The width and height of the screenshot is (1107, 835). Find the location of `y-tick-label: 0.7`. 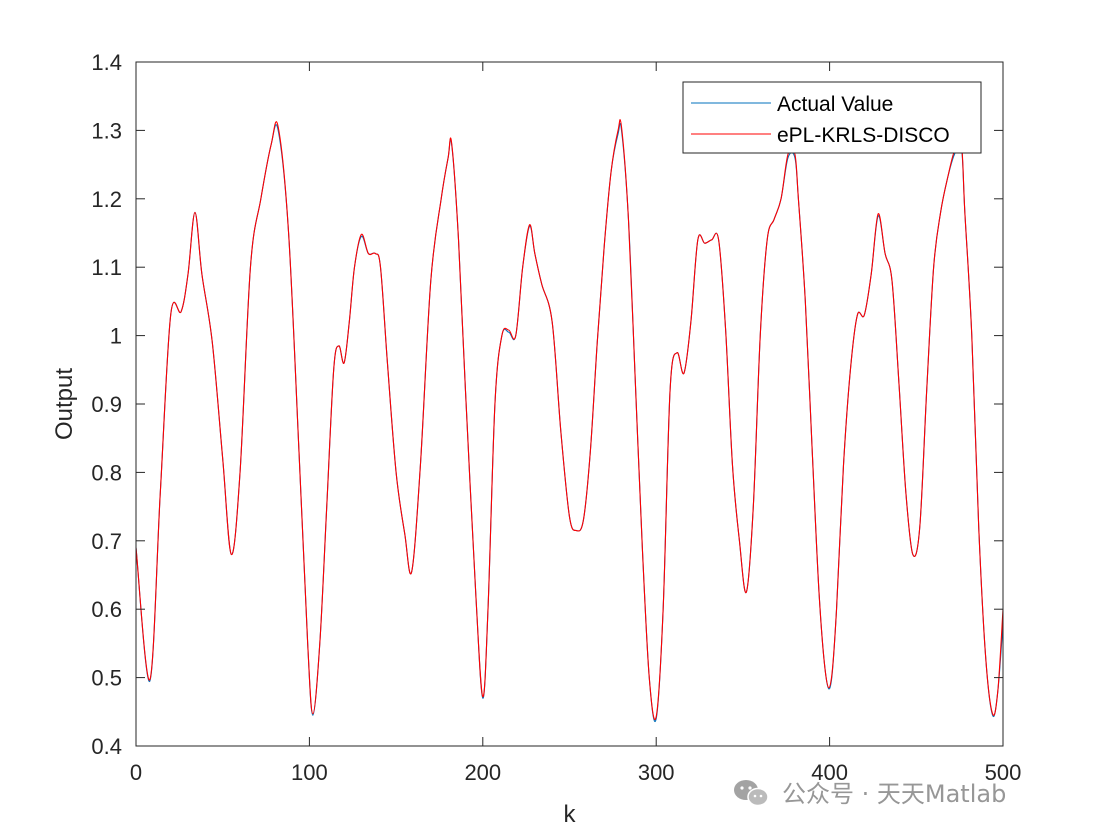

y-tick-label: 0.7 is located at coordinates (106, 541).